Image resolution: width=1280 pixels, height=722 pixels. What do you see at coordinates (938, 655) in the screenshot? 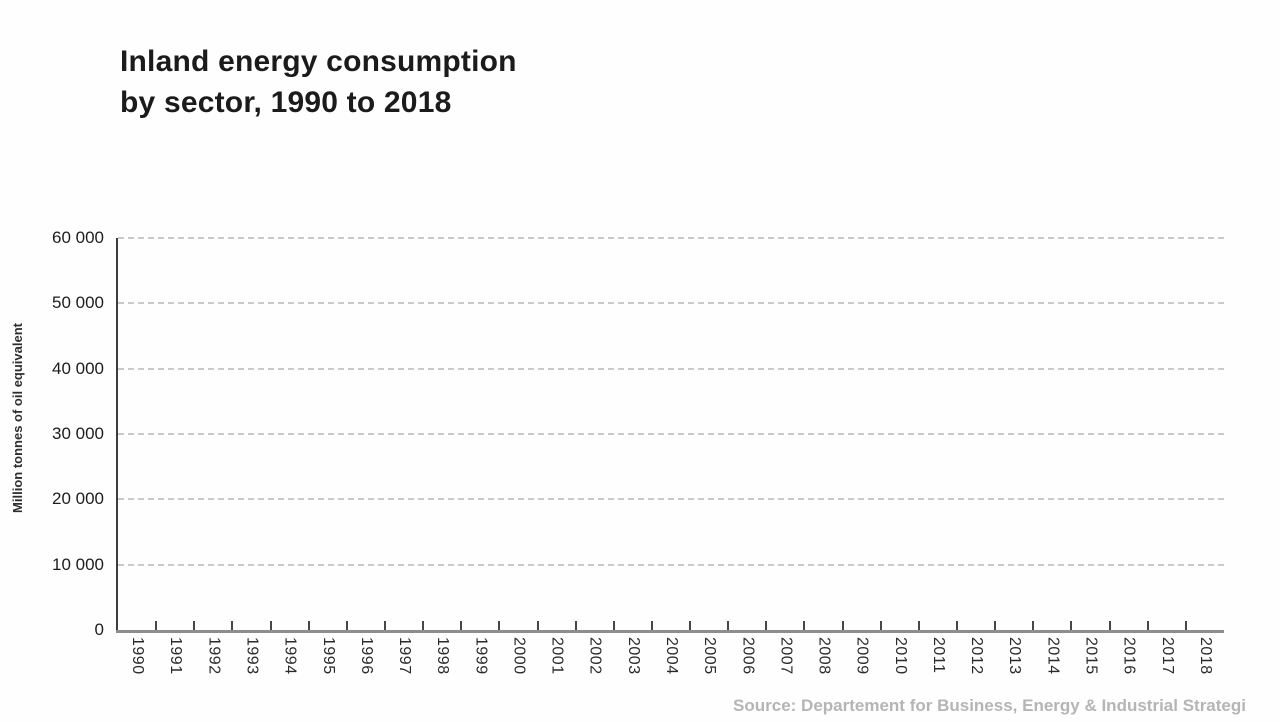
I see `x-tick-label: 2011` at bounding box center [938, 655].